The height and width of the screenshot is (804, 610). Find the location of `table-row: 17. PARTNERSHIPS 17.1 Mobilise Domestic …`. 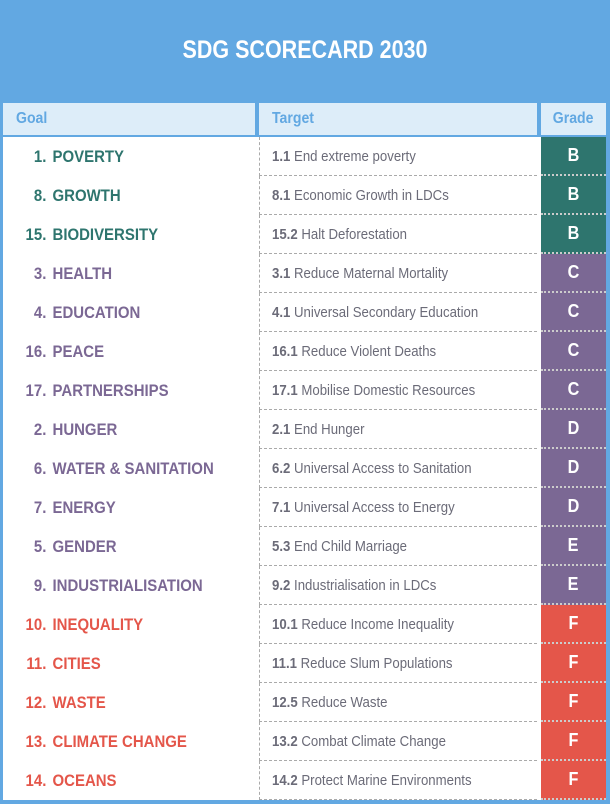

table-row: 17. PARTNERSHIPS 17.1 Mobilise Domestic … is located at coordinates (304, 390).